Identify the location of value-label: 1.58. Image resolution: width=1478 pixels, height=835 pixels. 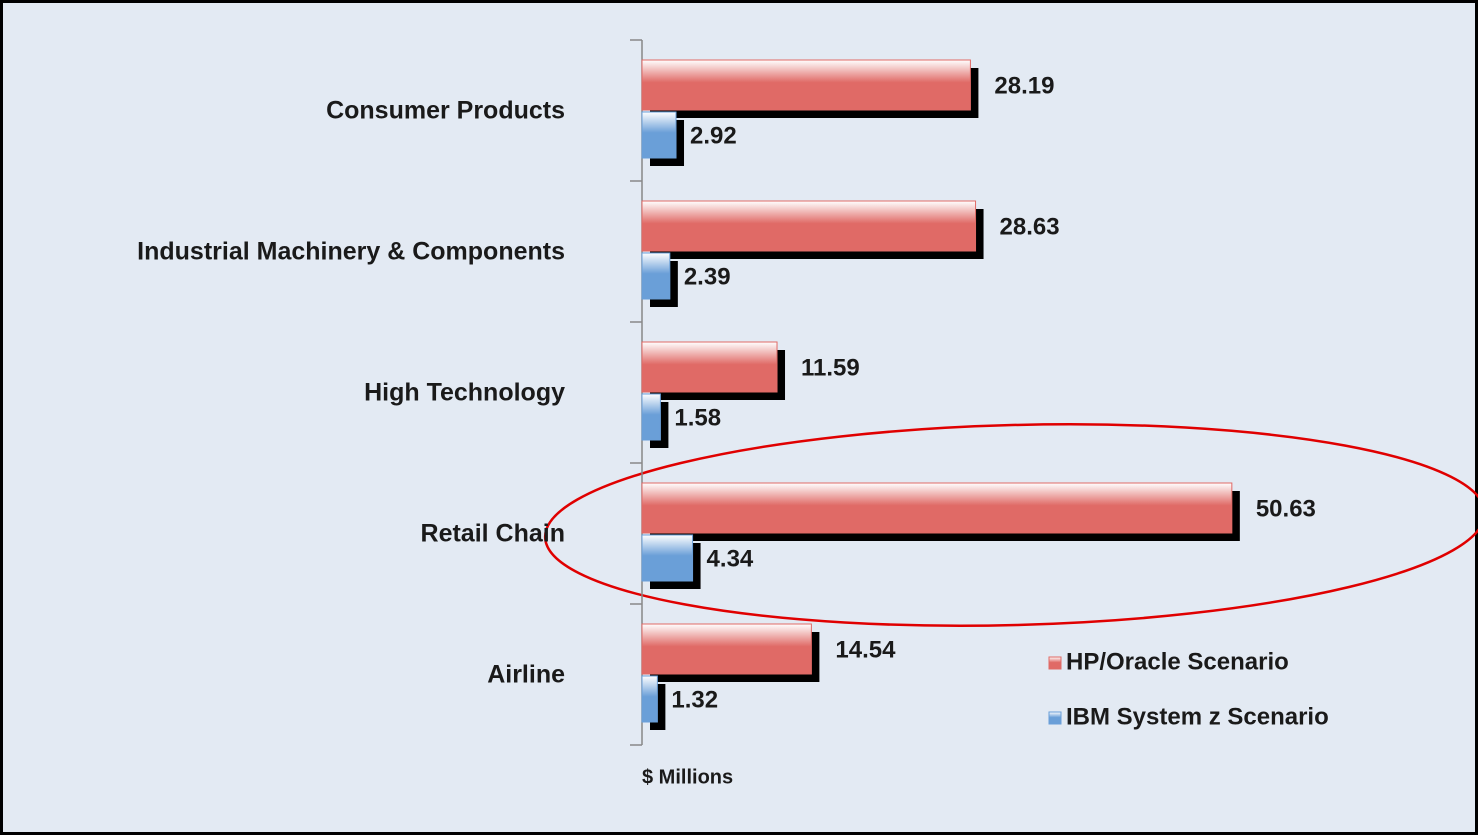
(697, 417).